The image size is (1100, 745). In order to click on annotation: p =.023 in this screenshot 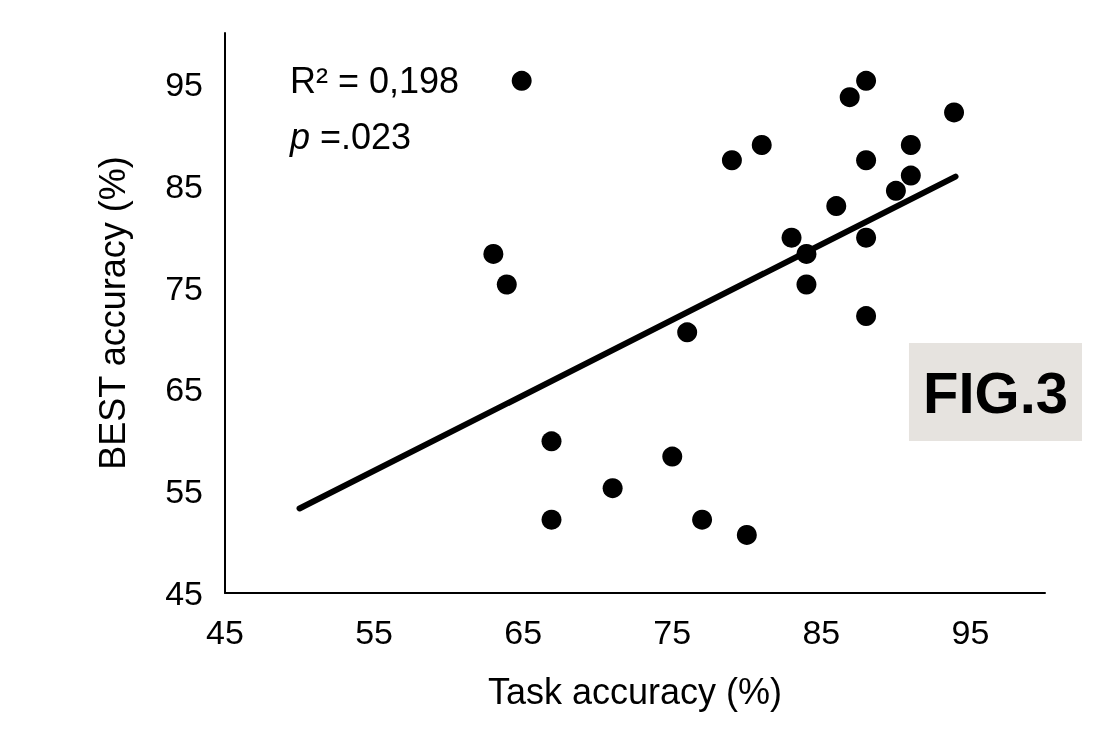, I will do `click(350, 136)`.